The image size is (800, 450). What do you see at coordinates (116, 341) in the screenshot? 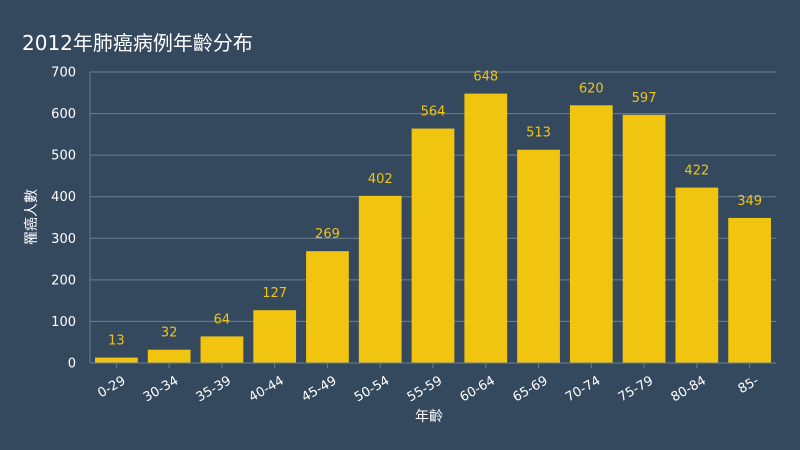
I see `bar-value-label: 13` at bounding box center [116, 341].